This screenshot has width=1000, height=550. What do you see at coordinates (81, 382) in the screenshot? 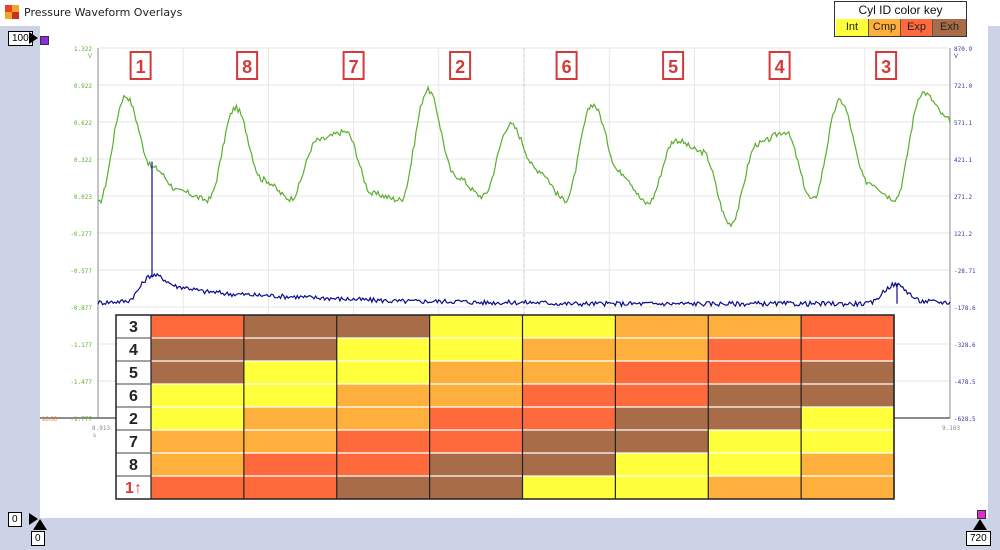
I see `left-tick-label: -1.477` at bounding box center [81, 382].